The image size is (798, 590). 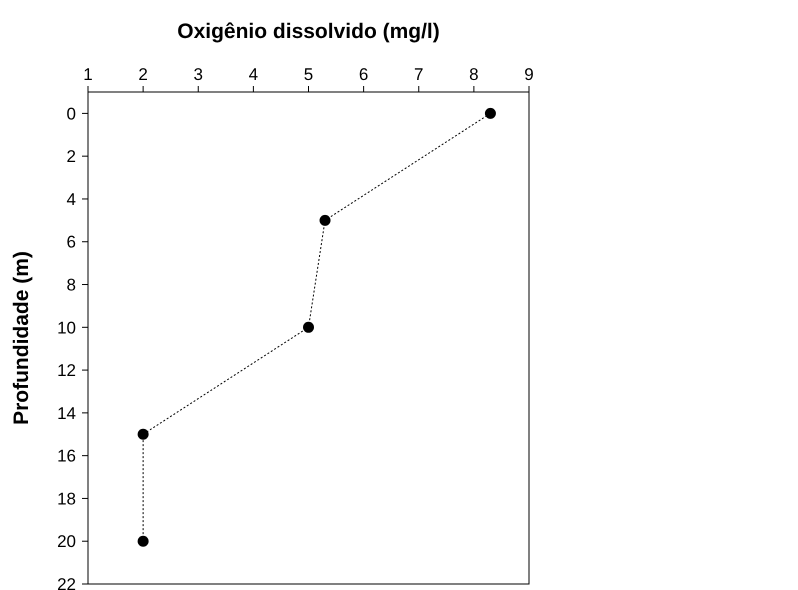 What do you see at coordinates (71, 284) in the screenshot?
I see `y-tick-label: 8` at bounding box center [71, 284].